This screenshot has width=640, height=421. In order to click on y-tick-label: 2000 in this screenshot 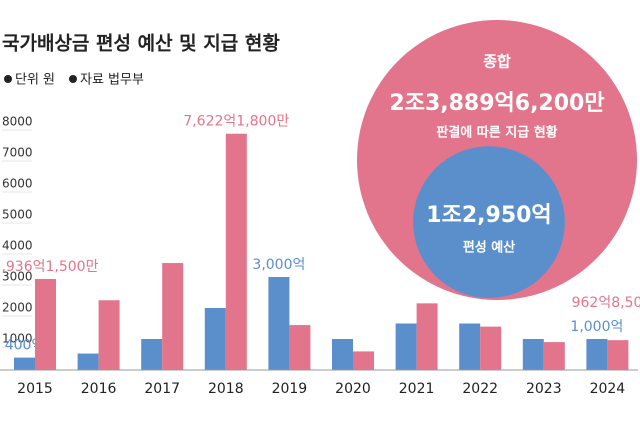, I will do `click(17, 308)`.